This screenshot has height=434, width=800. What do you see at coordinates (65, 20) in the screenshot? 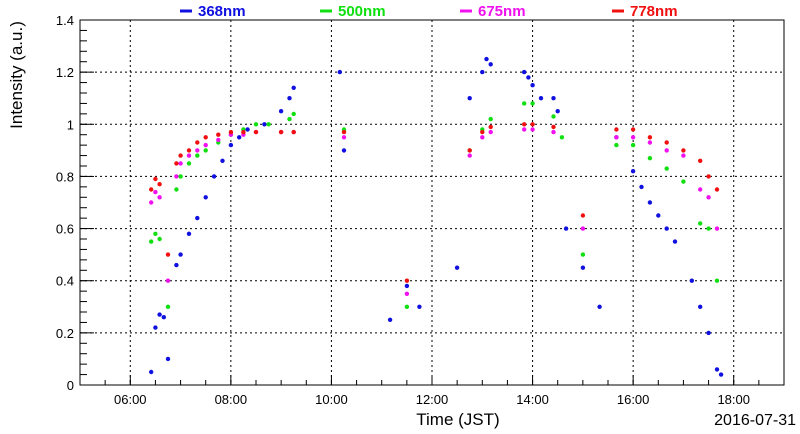
I see `y-tick-label: 1.4` at bounding box center [65, 20].